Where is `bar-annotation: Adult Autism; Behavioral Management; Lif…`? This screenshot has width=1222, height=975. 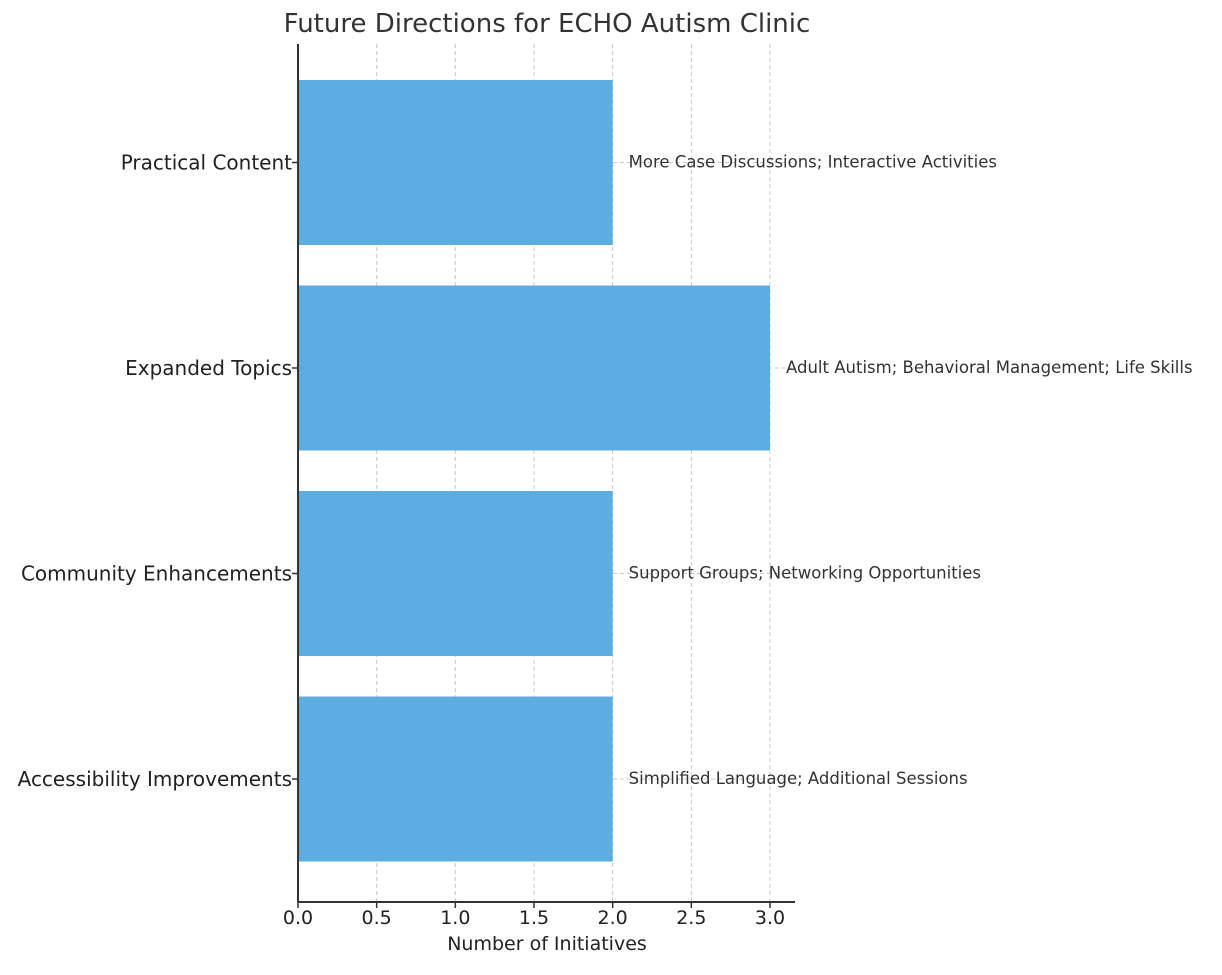 bar-annotation: Adult Autism; Behavioral Management; Lif… is located at coordinates (989, 367).